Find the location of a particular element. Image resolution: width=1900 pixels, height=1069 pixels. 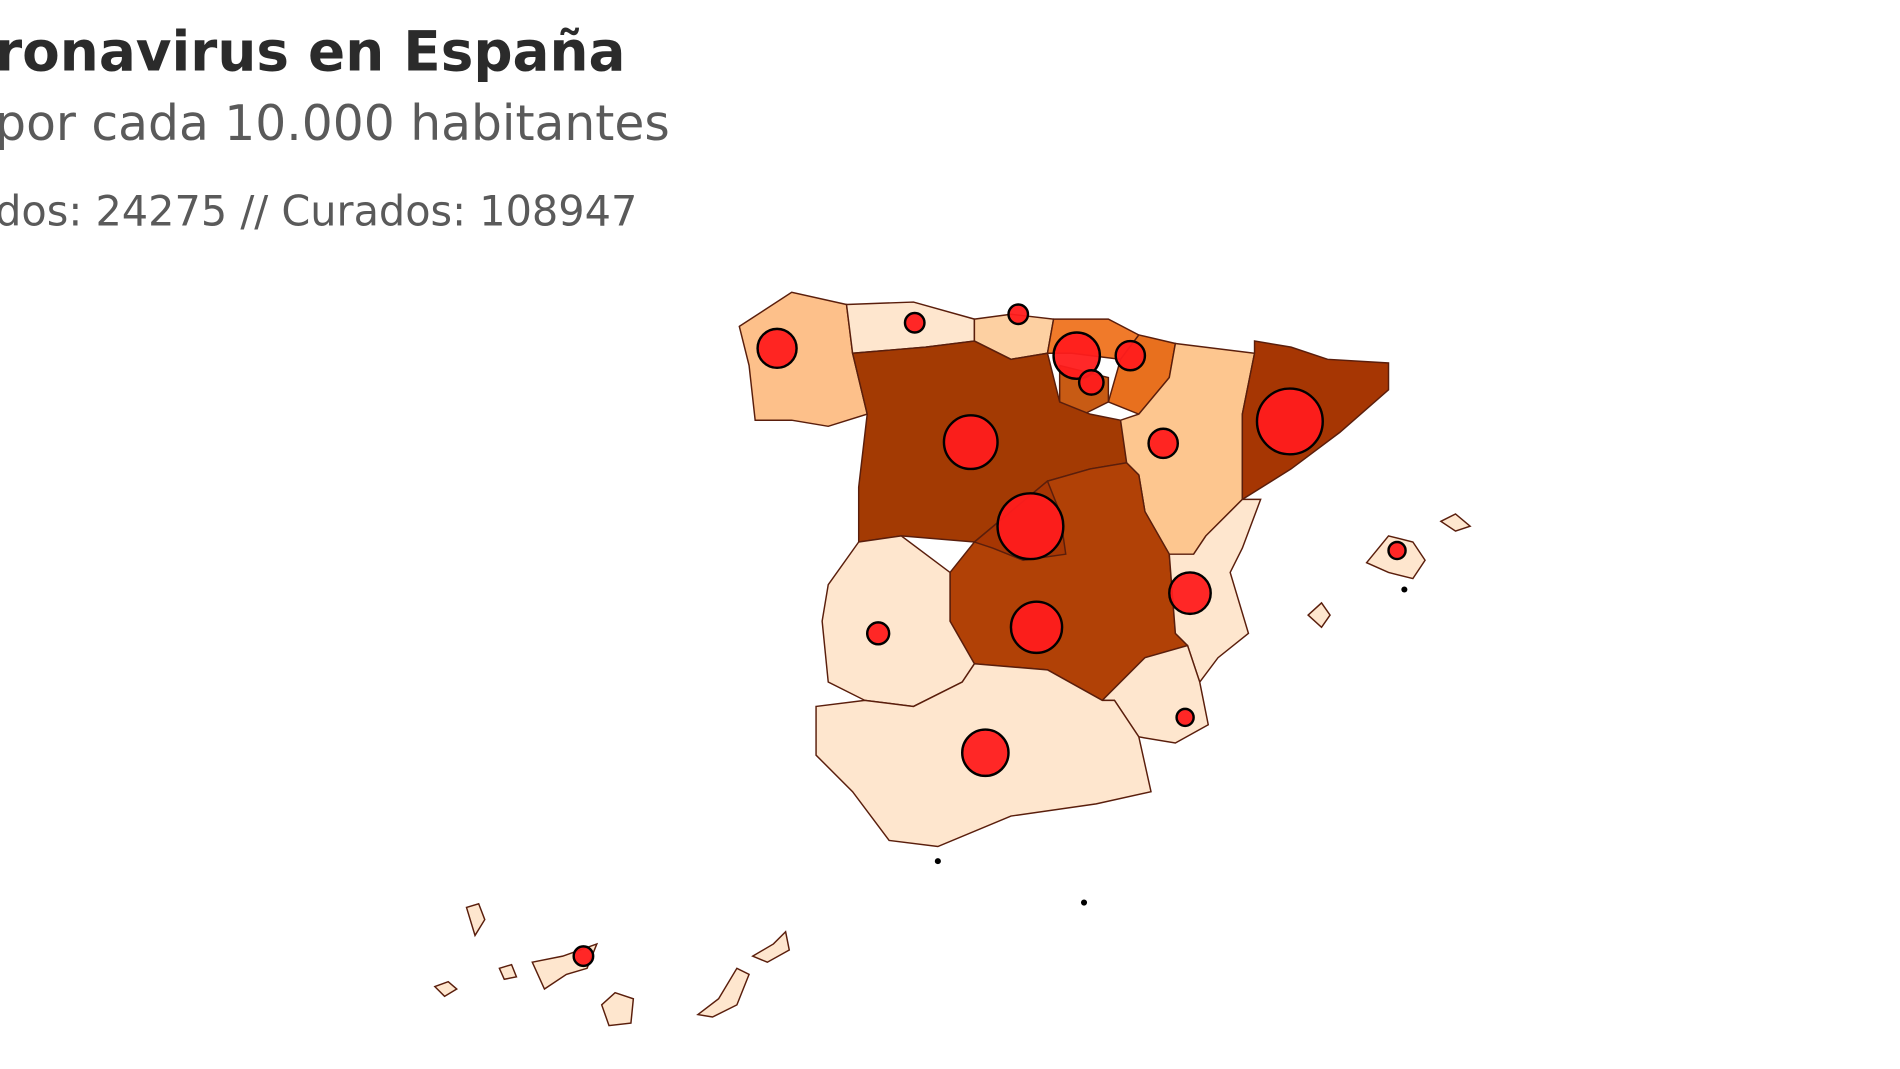

stats: dos: 24275 // Curados: 108947 is located at coordinates (318, 211).